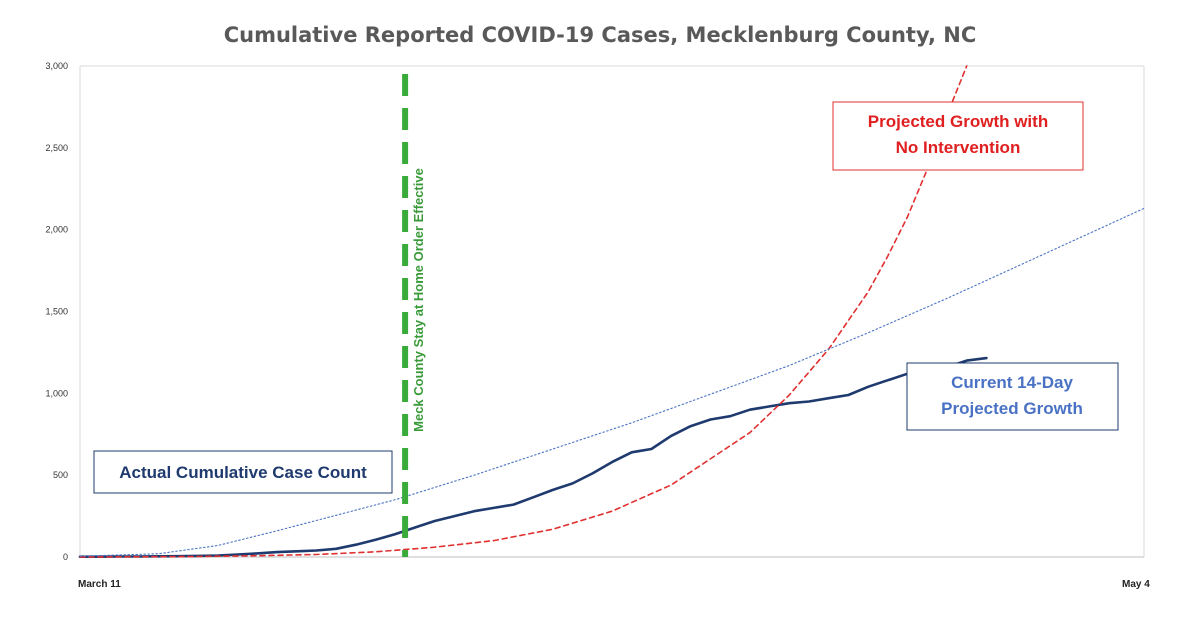  I want to click on y-tick-label: 1,000, so click(56, 393).